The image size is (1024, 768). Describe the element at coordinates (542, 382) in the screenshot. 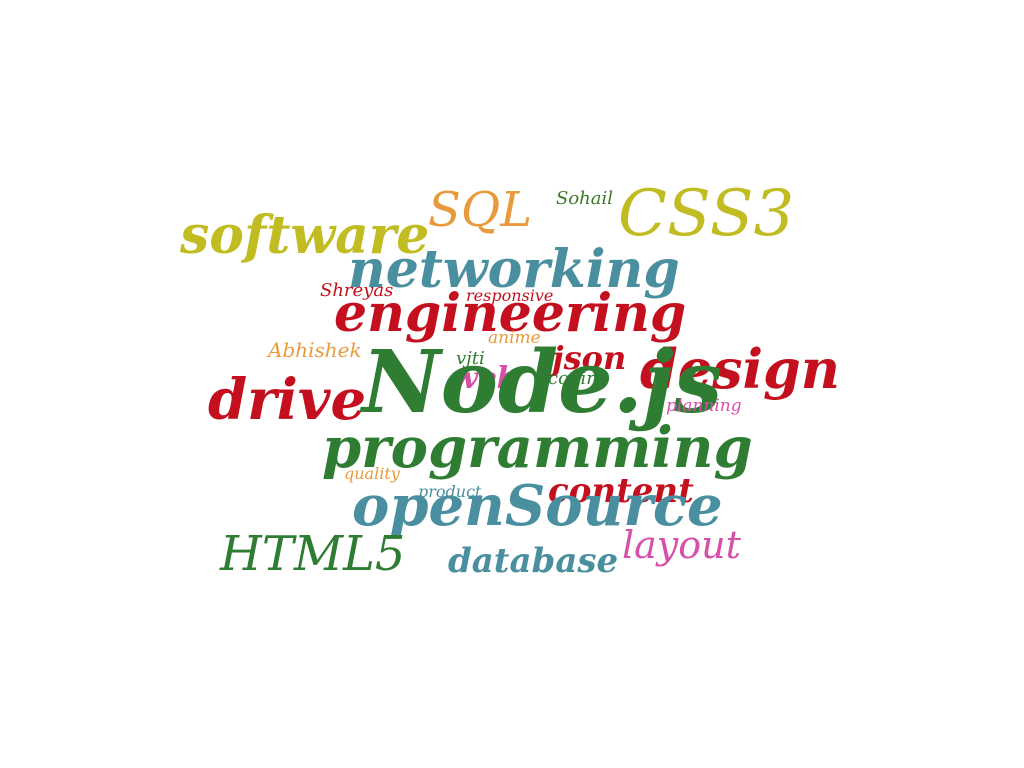

I see `word-nodejs: Node.js` at that location.